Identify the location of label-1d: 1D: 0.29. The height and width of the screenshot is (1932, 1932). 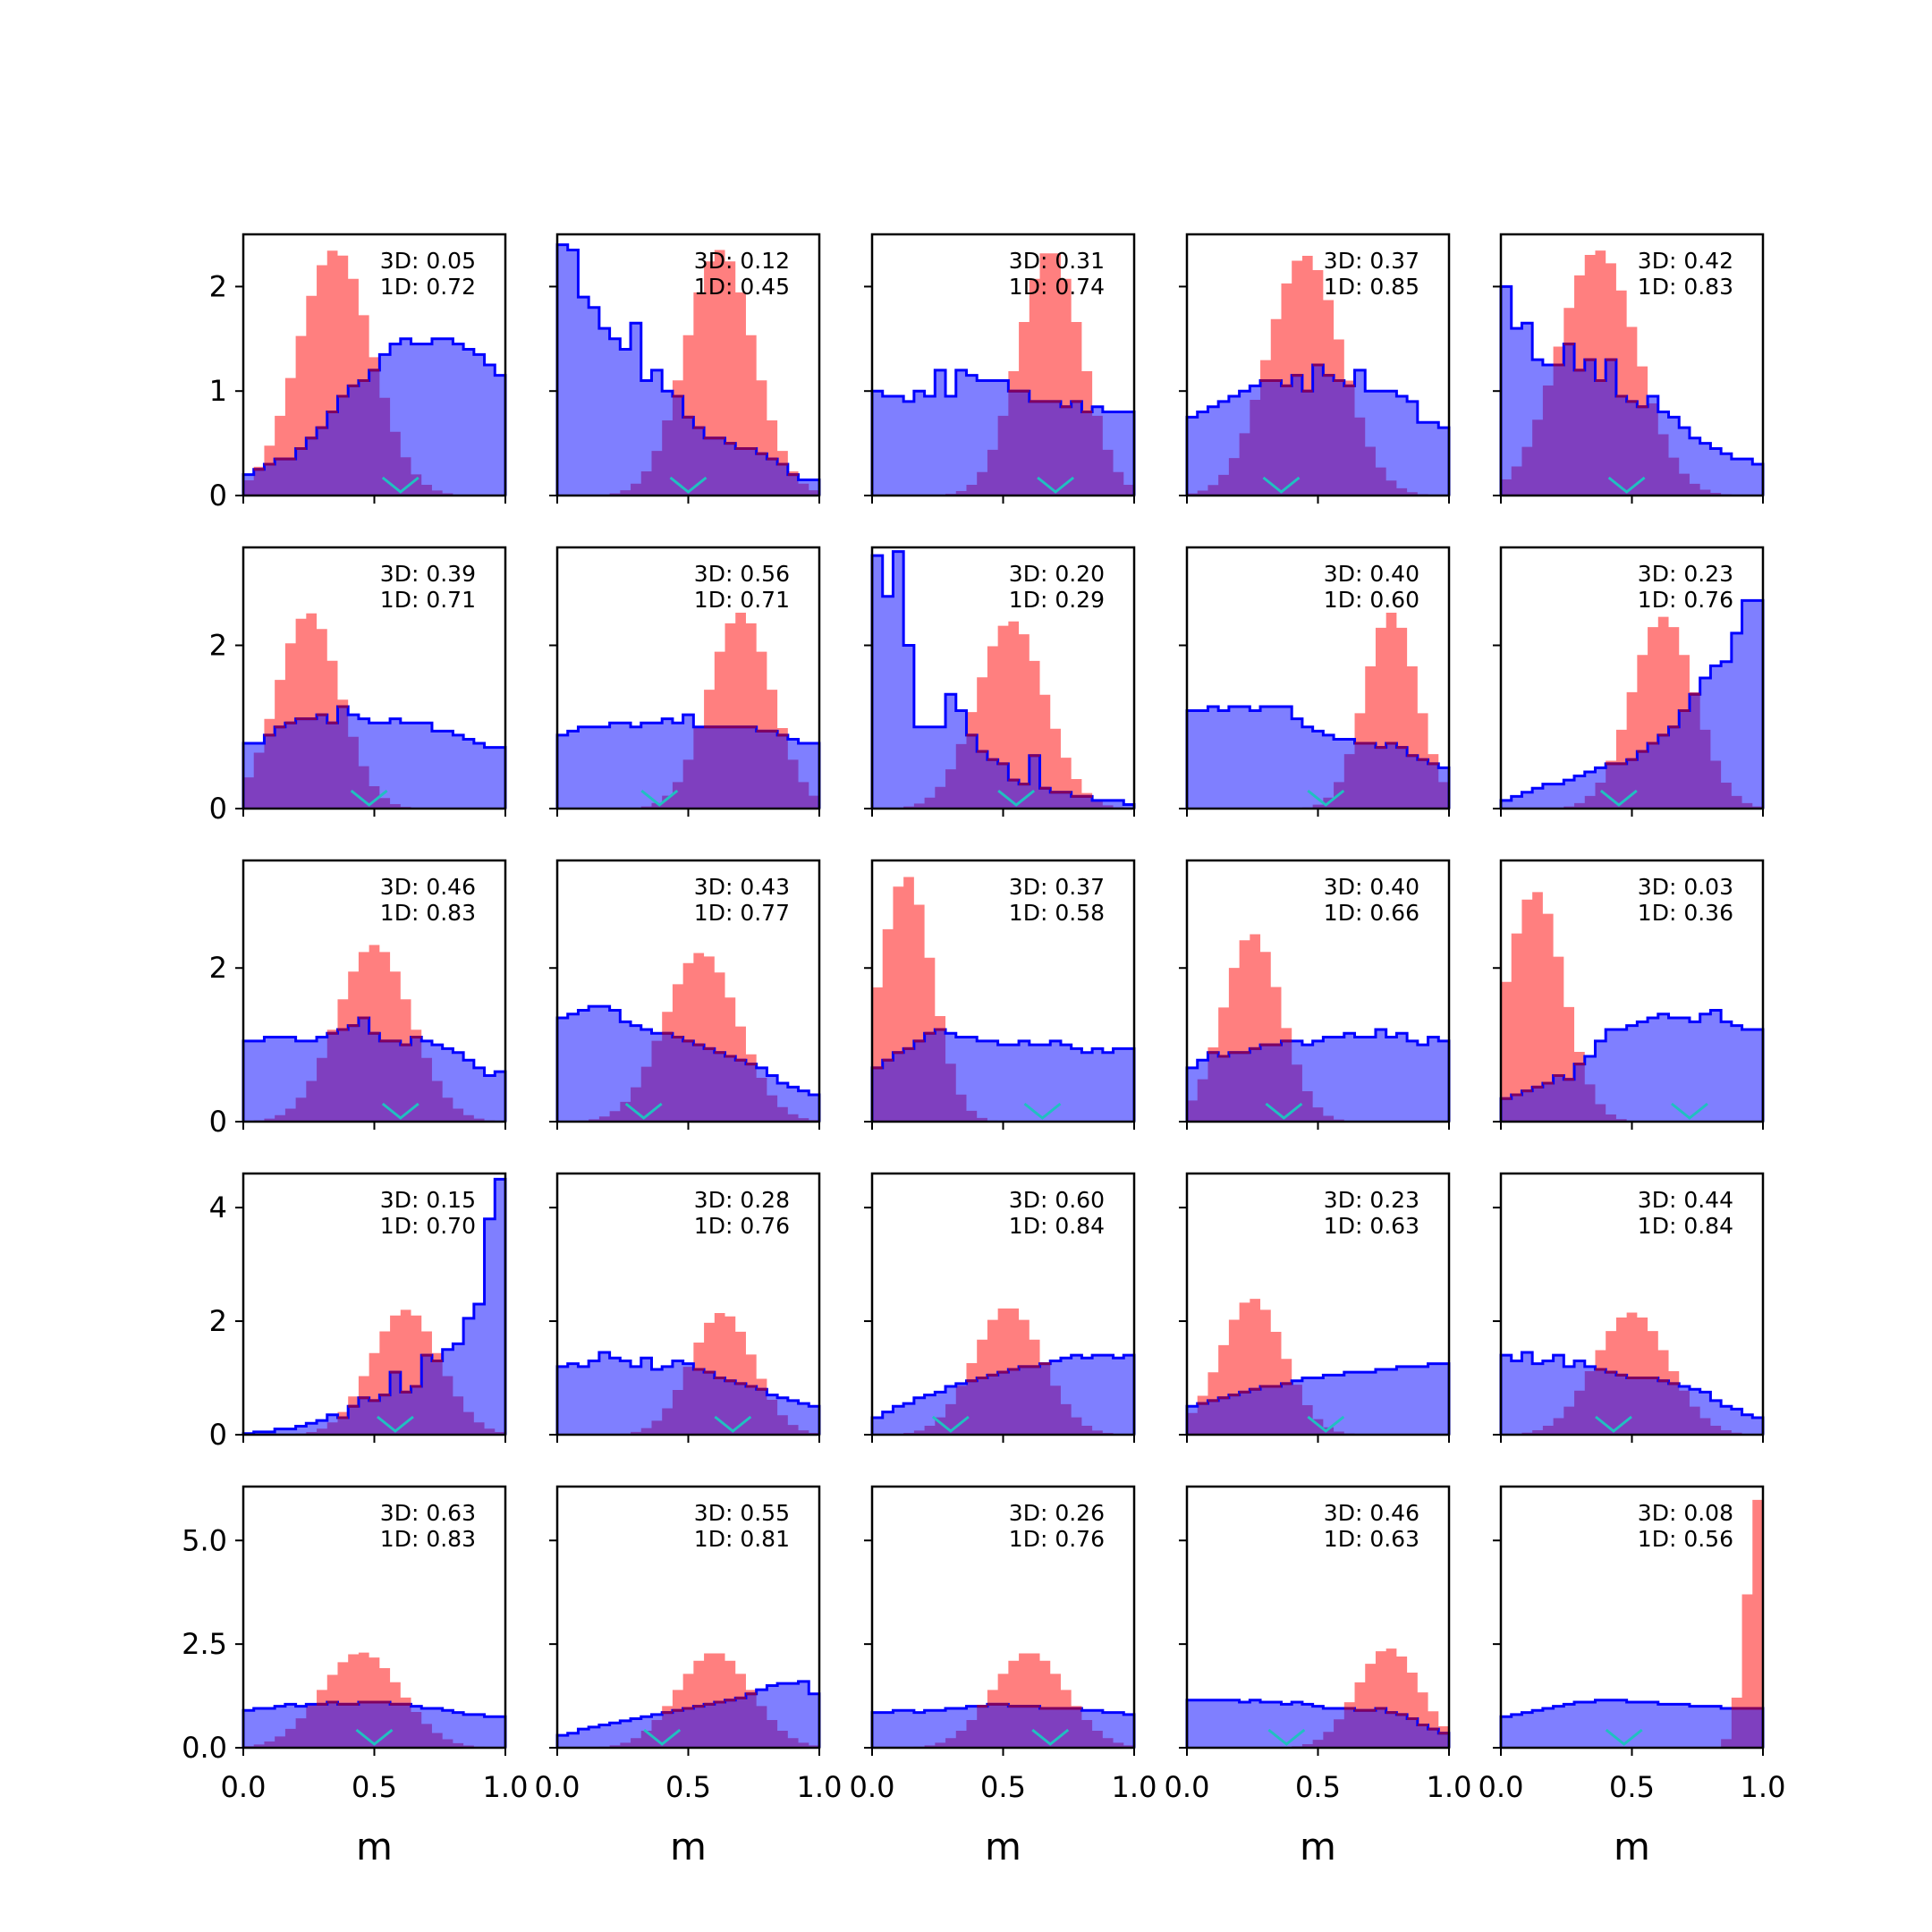
(1057, 600).